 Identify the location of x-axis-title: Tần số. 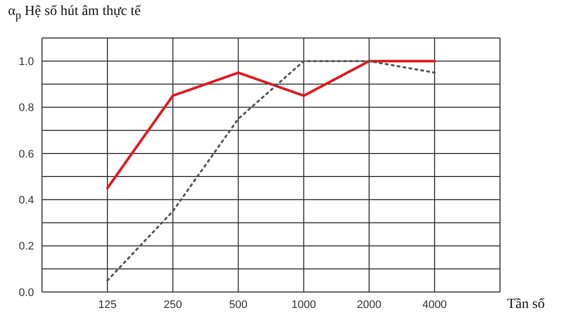
(526, 305).